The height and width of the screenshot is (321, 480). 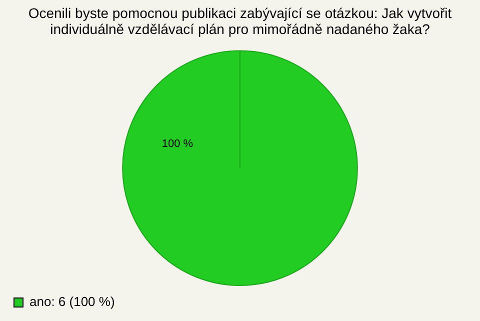 I want to click on data-label: 100 %, so click(x=178, y=144).